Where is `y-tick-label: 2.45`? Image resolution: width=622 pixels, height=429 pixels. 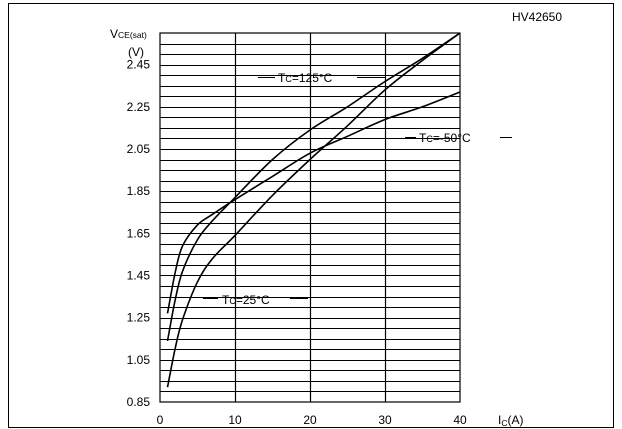
y-tick-label: 2.45 is located at coordinates (139, 65).